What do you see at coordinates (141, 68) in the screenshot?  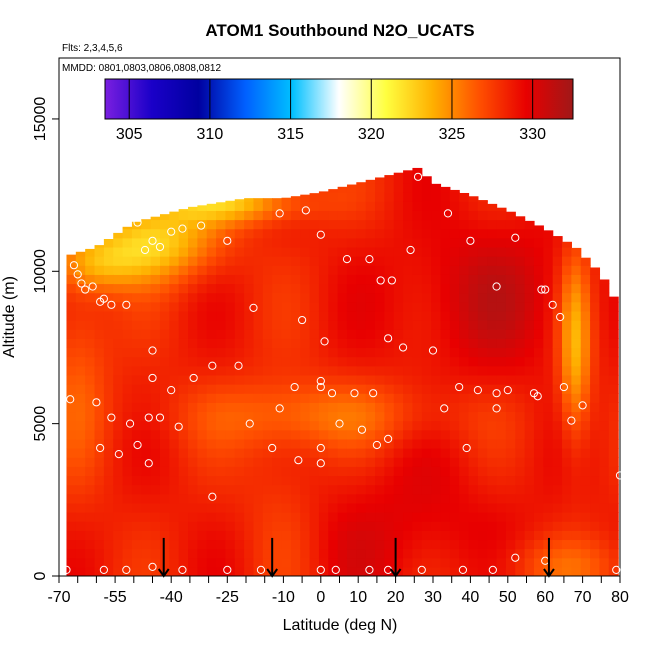 I see `dates-annotation: MMDD: 0801,0803,0806,0808,0812` at bounding box center [141, 68].